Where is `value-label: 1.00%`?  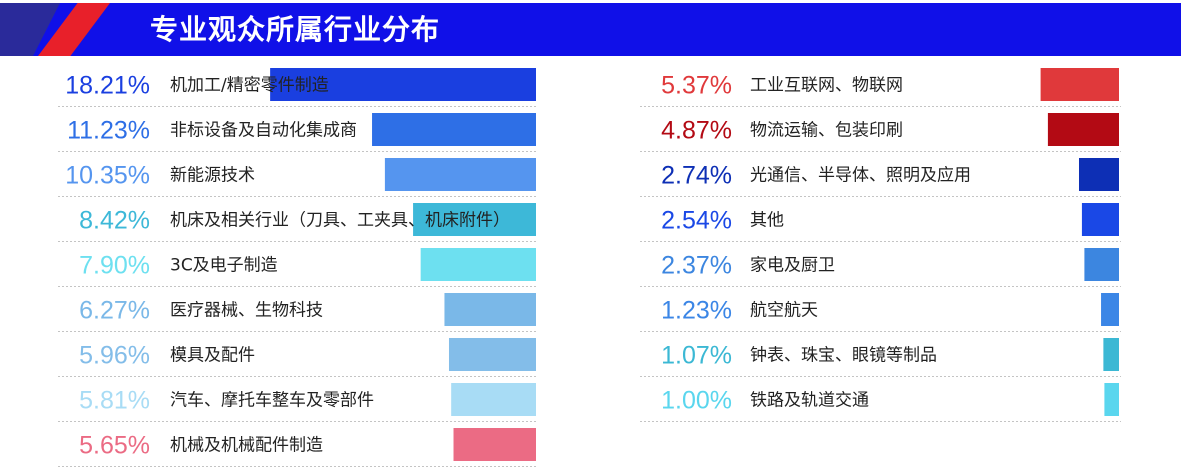
value-label: 1.00% is located at coordinates (696, 401).